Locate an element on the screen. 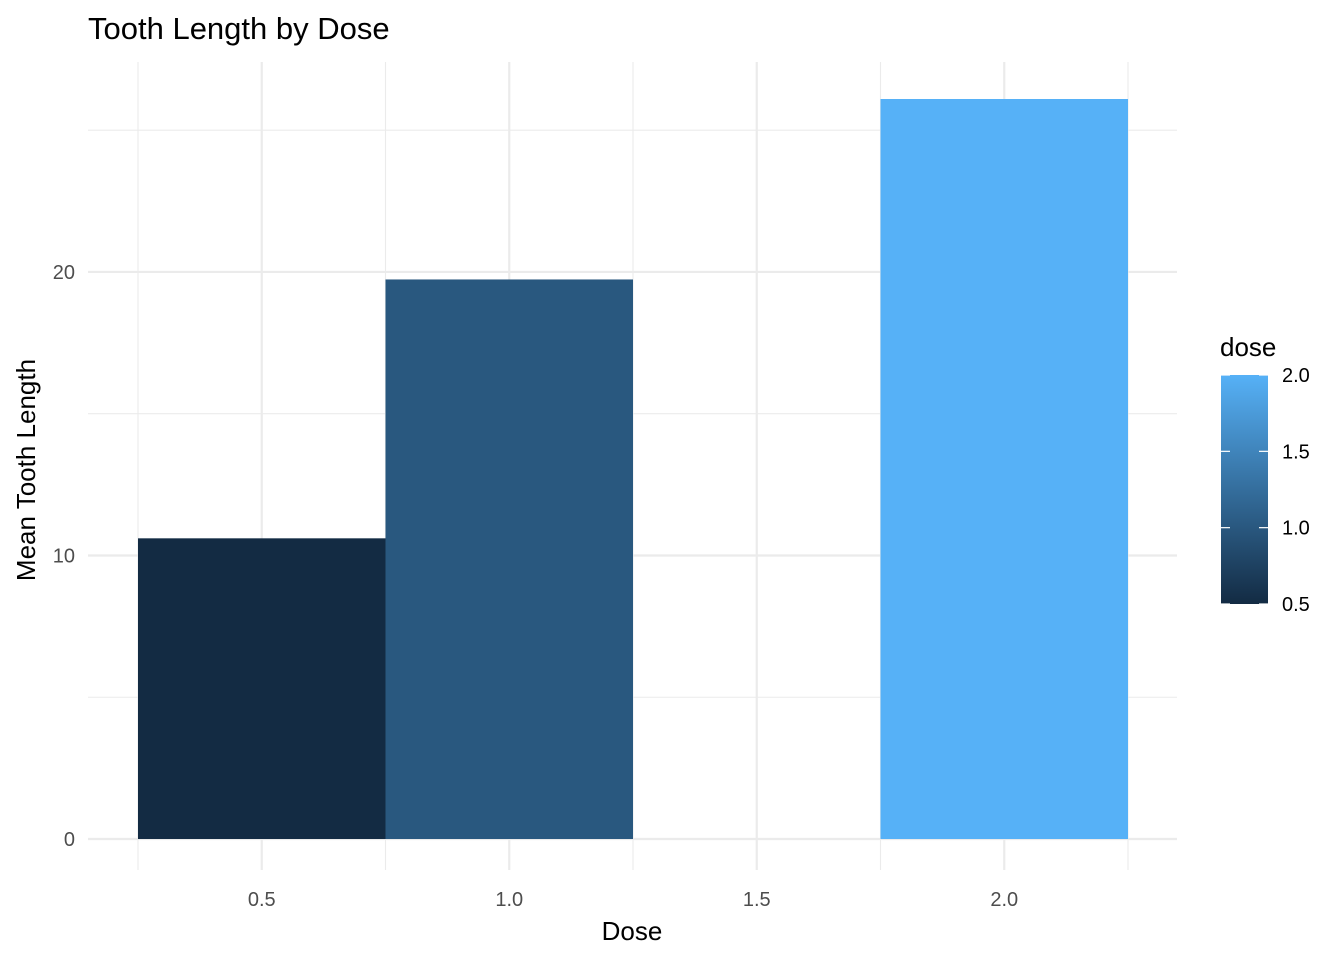 This screenshot has width=1344, height=960. legend: dose 2.0 1.5 1.0 0.5 is located at coordinates (1265, 474).